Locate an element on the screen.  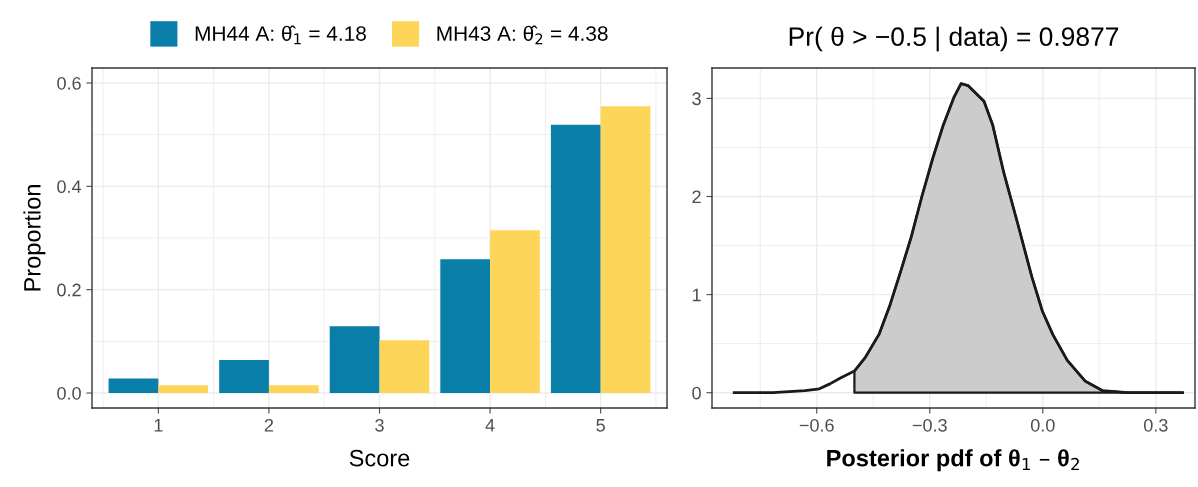
x-tick-label: −0.6 is located at coordinates (816, 425).